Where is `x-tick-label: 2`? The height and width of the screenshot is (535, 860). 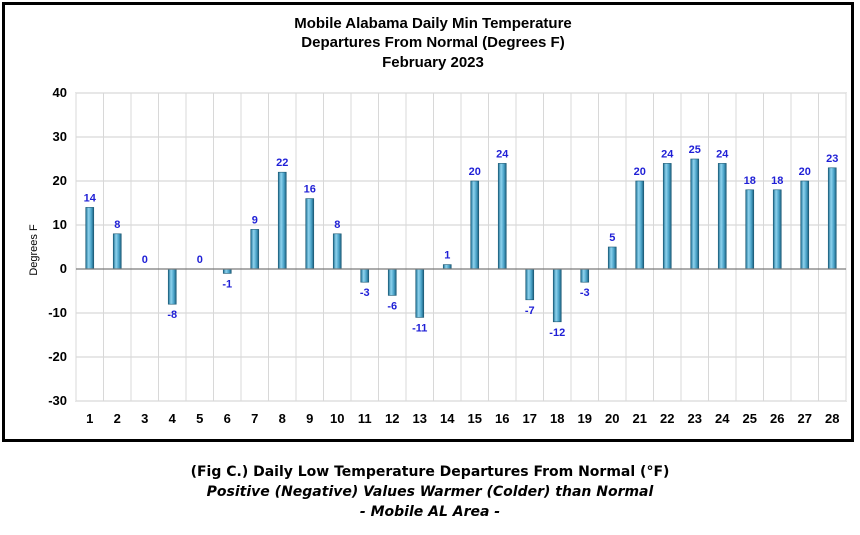 x-tick-label: 2 is located at coordinates (117, 418).